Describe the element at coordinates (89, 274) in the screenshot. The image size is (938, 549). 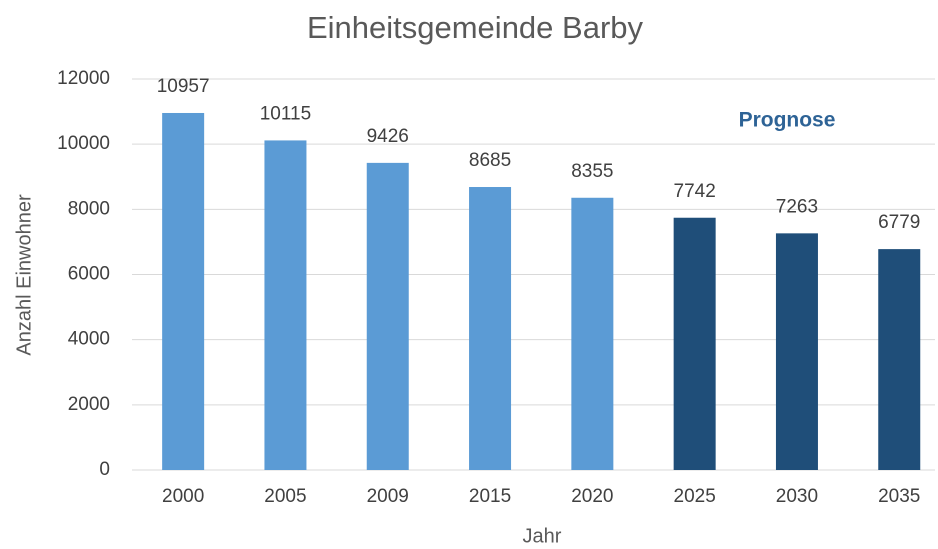
I see `y-tick-label: 6000` at that location.